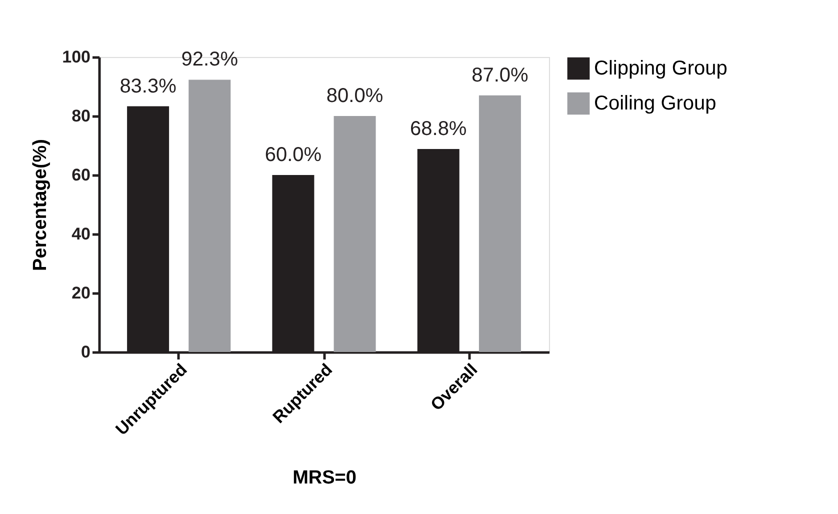 Image resolution: width=838 pixels, height=514 pixels. I want to click on legend-label: Coiling Group, so click(655, 103).